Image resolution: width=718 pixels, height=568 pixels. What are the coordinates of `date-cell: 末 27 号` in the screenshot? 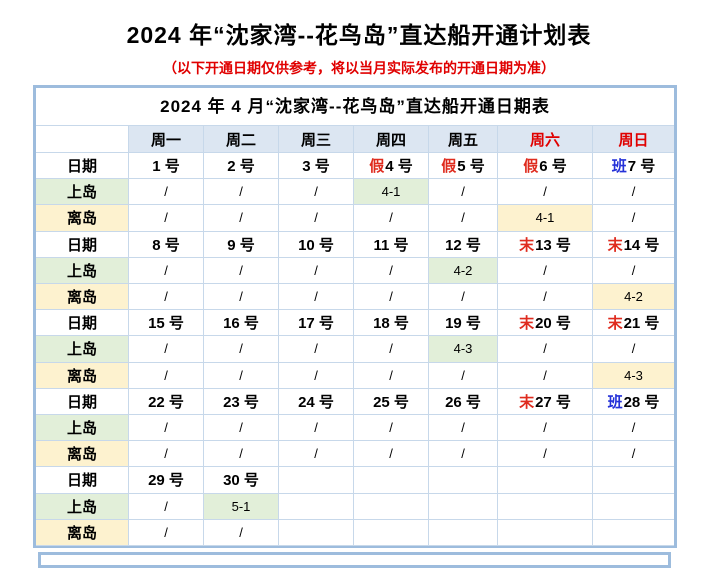 It's located at (545, 401).